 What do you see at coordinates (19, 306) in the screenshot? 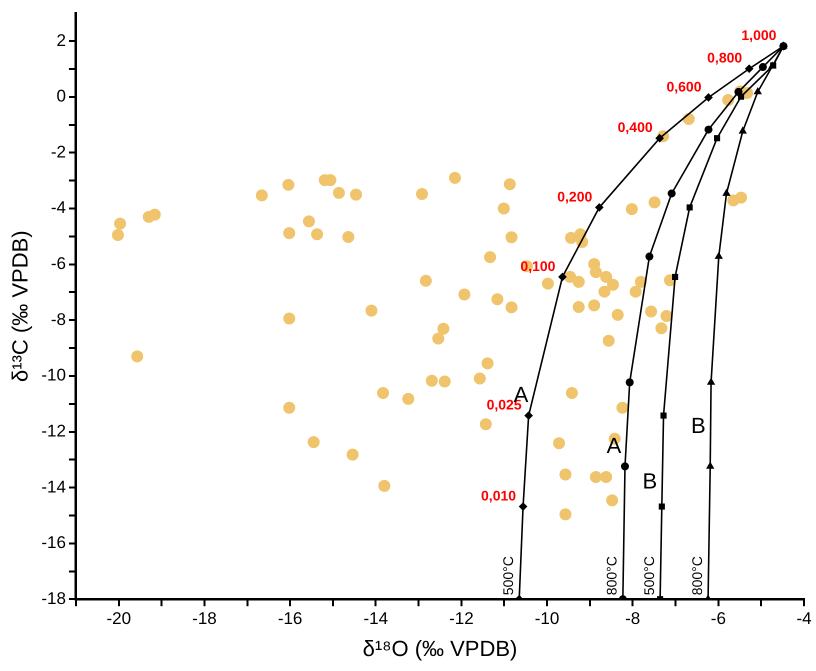
I see `y-axis-title: δ¹³C (‰ VPDB)` at bounding box center [19, 306].